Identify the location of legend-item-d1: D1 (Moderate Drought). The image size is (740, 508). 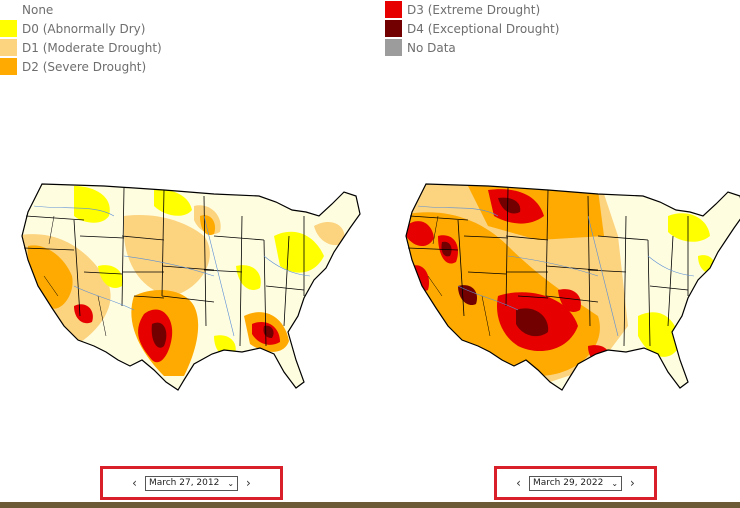
(81, 47).